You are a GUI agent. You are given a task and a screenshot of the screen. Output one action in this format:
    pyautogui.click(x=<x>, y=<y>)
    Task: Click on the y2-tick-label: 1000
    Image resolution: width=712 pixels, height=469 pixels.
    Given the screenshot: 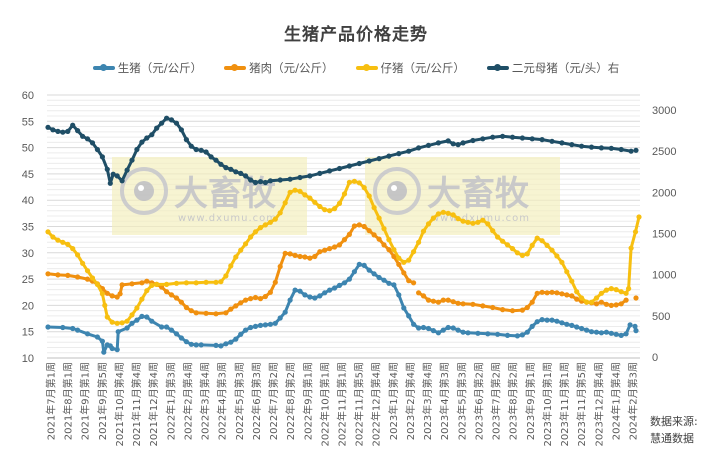 What is the action you would take?
    pyautogui.click(x=664, y=276)
    